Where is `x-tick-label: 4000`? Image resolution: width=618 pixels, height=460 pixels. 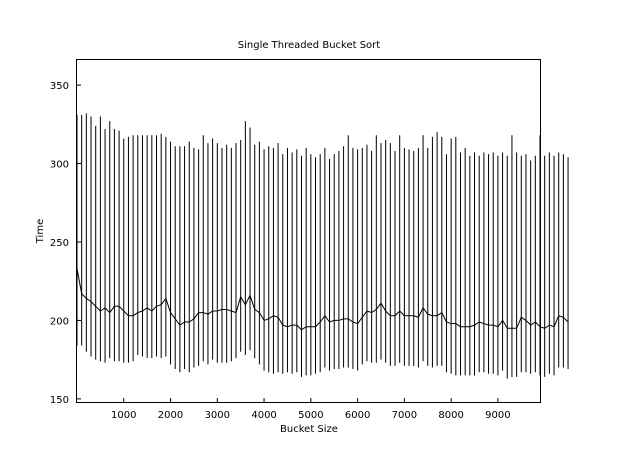
x-tick-label: 4000 is located at coordinates (263, 415).